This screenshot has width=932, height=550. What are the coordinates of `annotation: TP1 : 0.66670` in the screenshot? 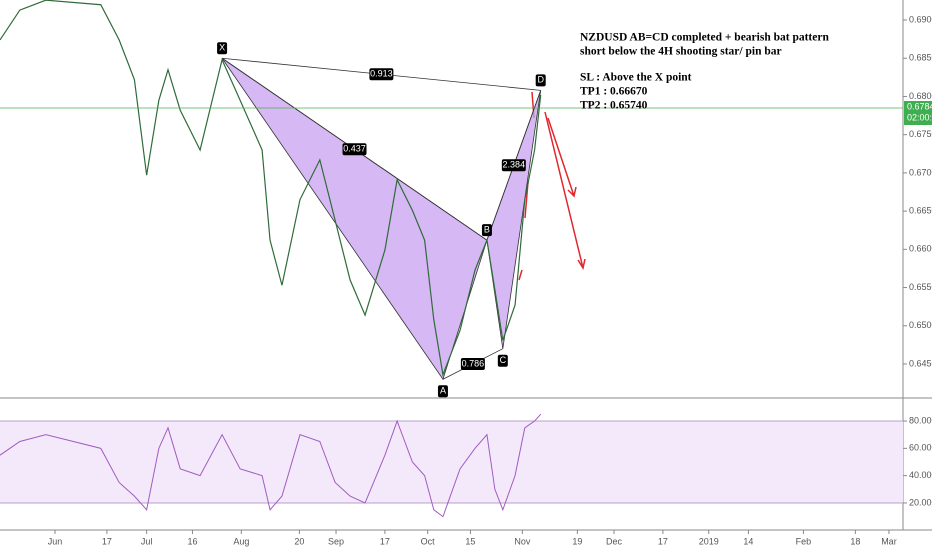 It's located at (614, 92).